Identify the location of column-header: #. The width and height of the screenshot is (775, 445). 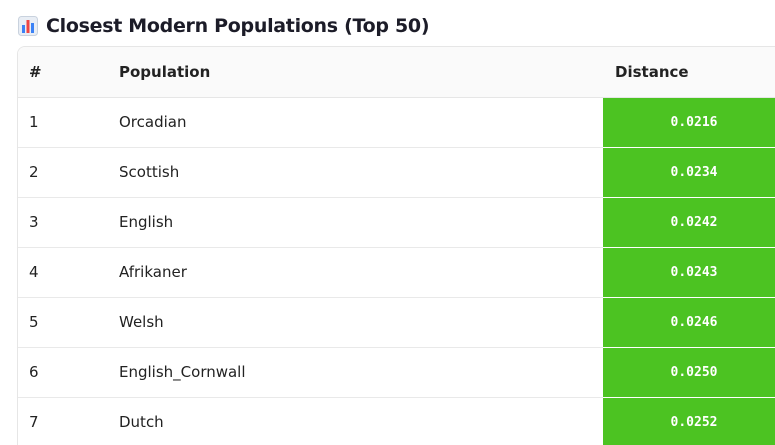
(60, 72).